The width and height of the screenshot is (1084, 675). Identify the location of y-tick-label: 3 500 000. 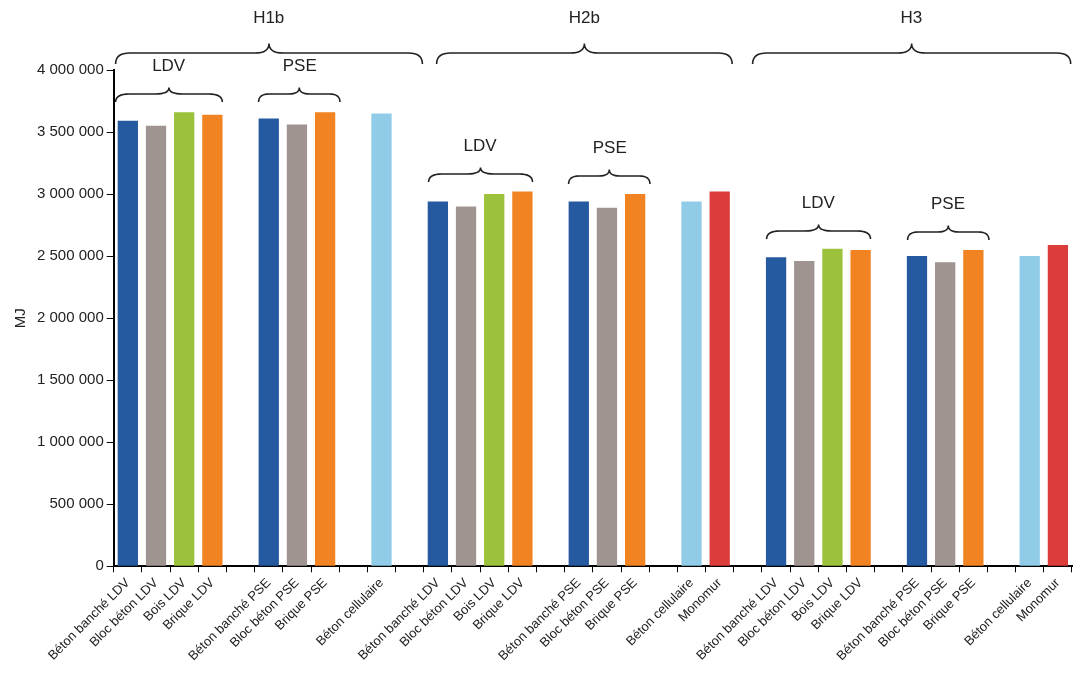
(70, 131).